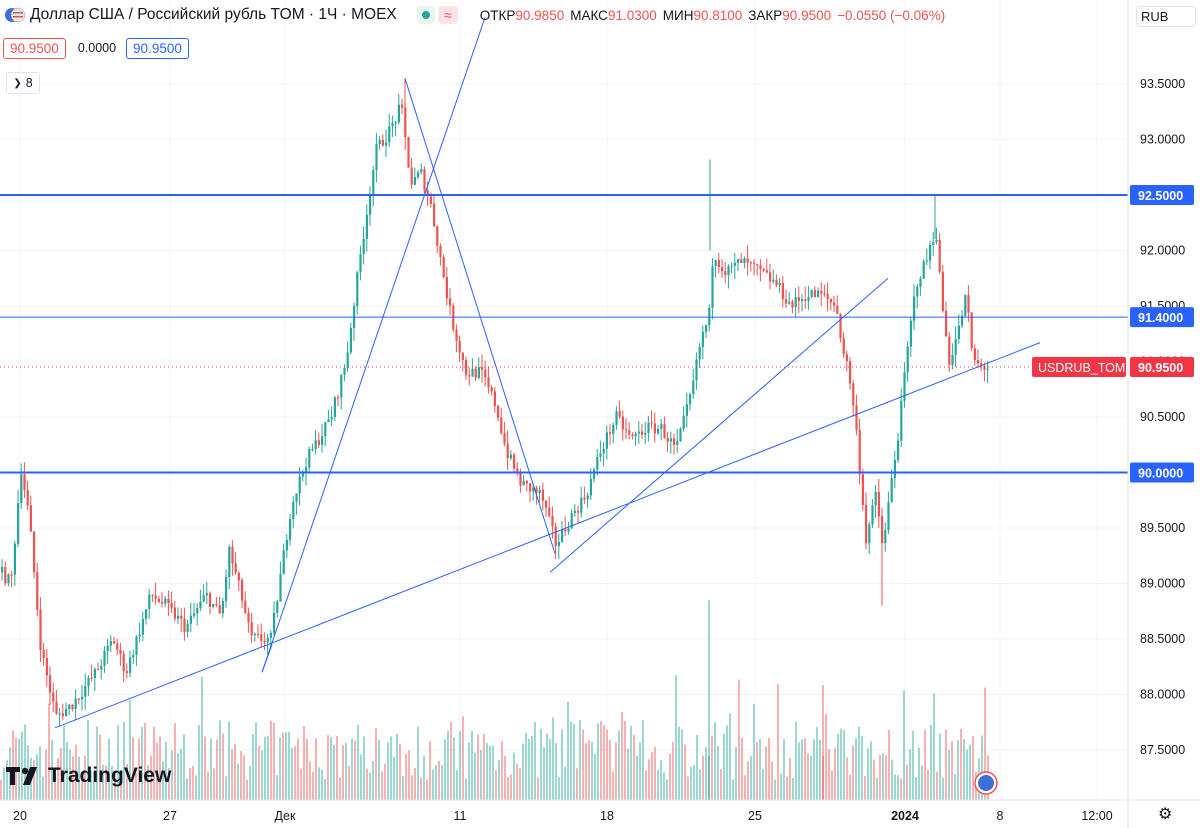 The image size is (1200, 828). What do you see at coordinates (34, 48) in the screenshot?
I see `bid-button: 90.9500` at bounding box center [34, 48].